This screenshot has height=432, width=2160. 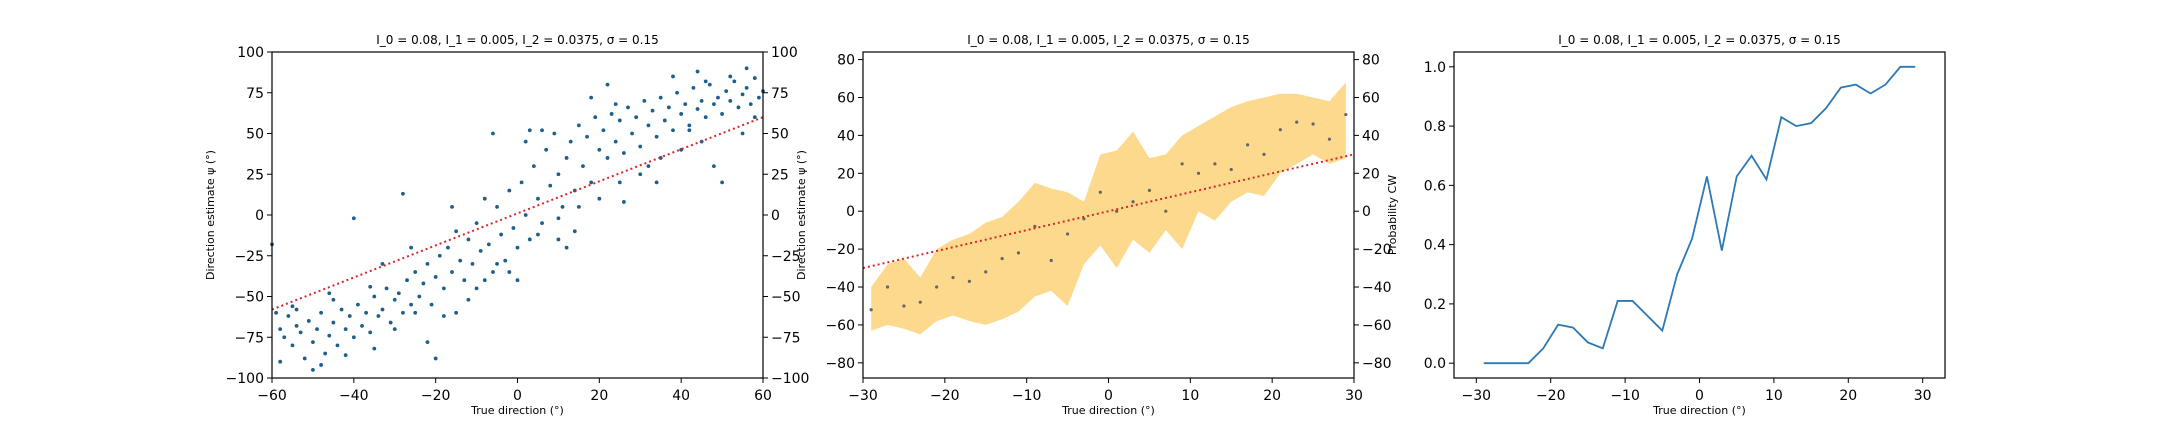 What do you see at coordinates (1392, 215) in the screenshot?
I see `y-axis-label: Probability CW` at bounding box center [1392, 215].